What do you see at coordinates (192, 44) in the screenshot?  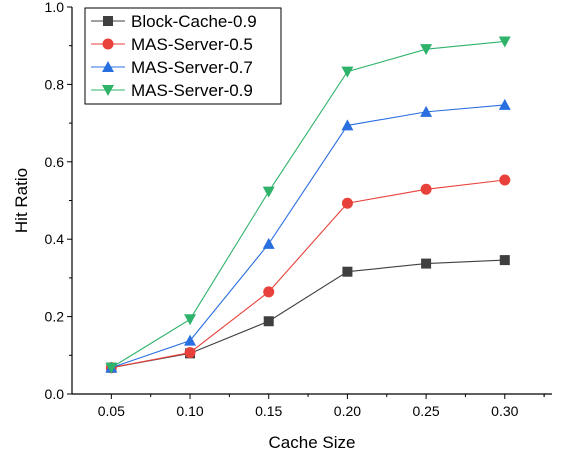 I see `legend-label: MAS-Server-0.5` at bounding box center [192, 44].